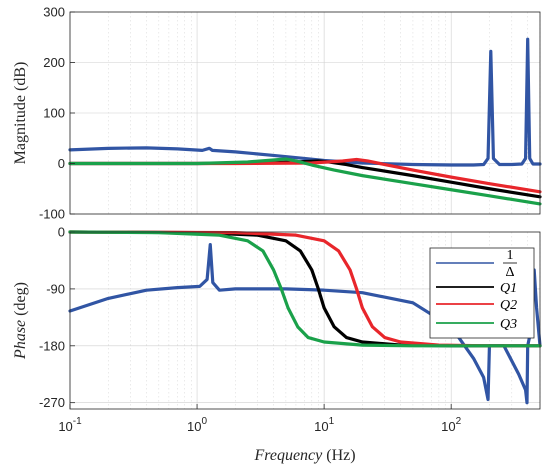 The image size is (550, 471). What do you see at coordinates (205, 421) in the screenshot?
I see `tick-exponent: 0` at bounding box center [205, 421].